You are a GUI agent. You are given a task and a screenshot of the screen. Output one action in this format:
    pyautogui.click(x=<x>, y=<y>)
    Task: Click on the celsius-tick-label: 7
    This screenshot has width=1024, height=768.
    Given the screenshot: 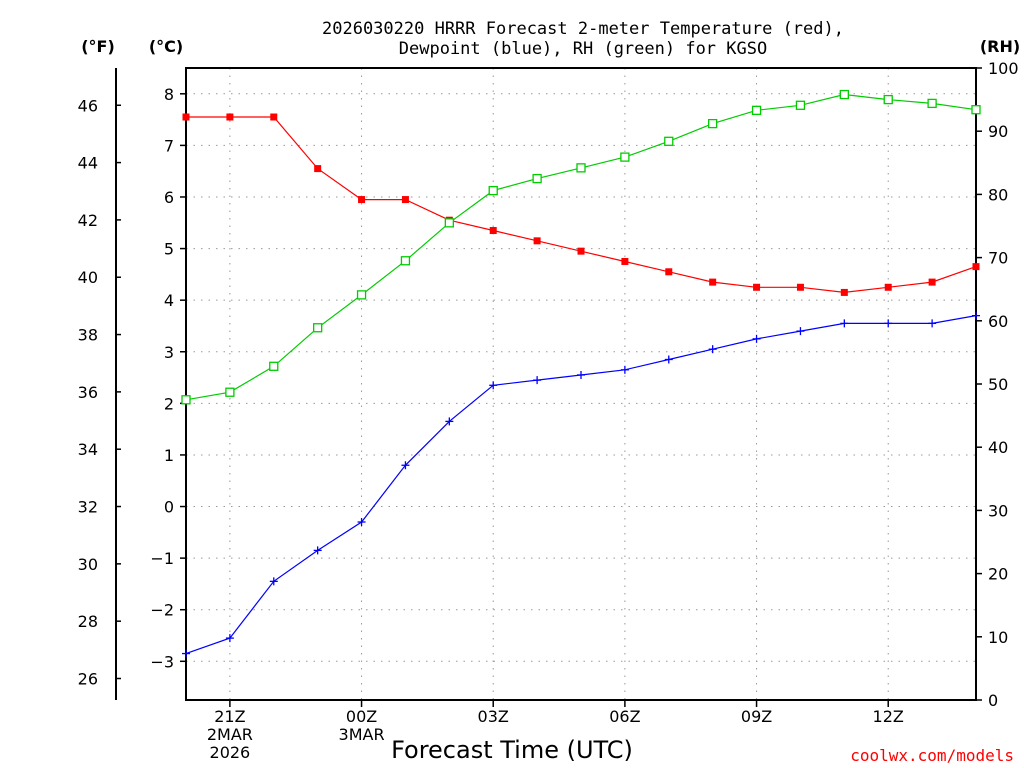 What is the action you would take?
    pyautogui.click(x=169, y=145)
    